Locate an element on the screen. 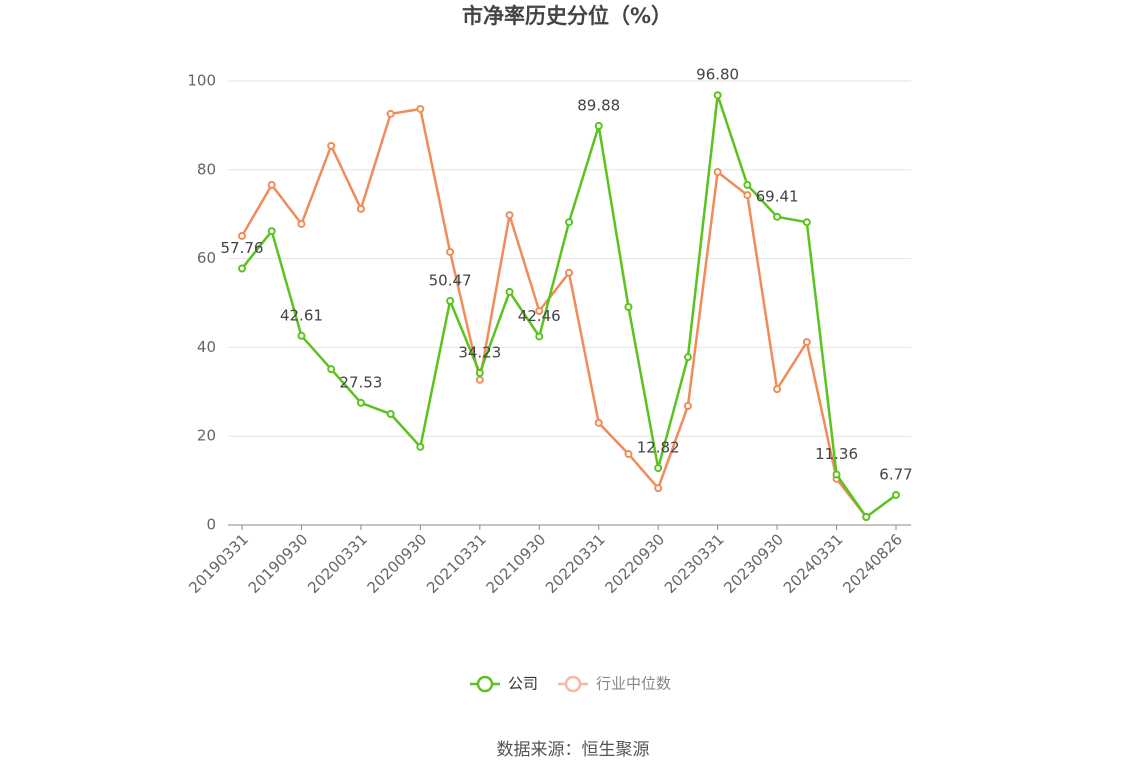  data-label: 34.23 is located at coordinates (479, 353).